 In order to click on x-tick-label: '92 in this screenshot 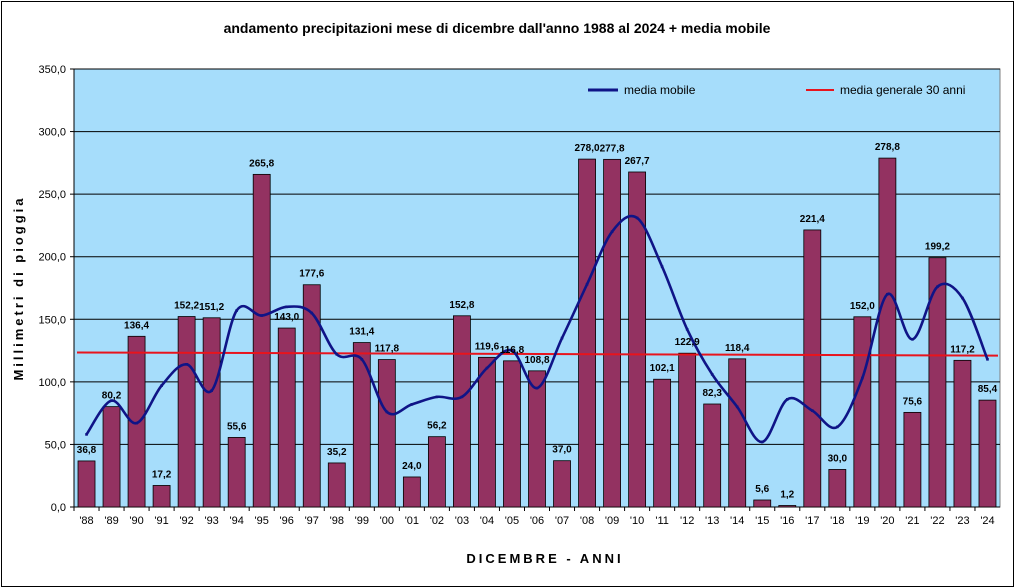, I will do `click(186, 521)`.